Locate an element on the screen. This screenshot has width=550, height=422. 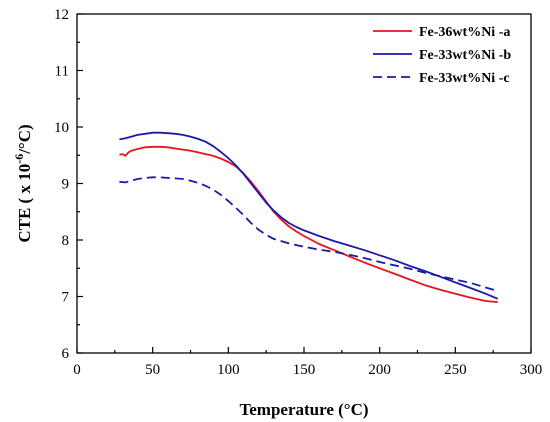
legend: Fe-36wt%Ni -a Fe-33wt%Ni -b Fe-33wt%Ni -c is located at coordinates (442, 55).